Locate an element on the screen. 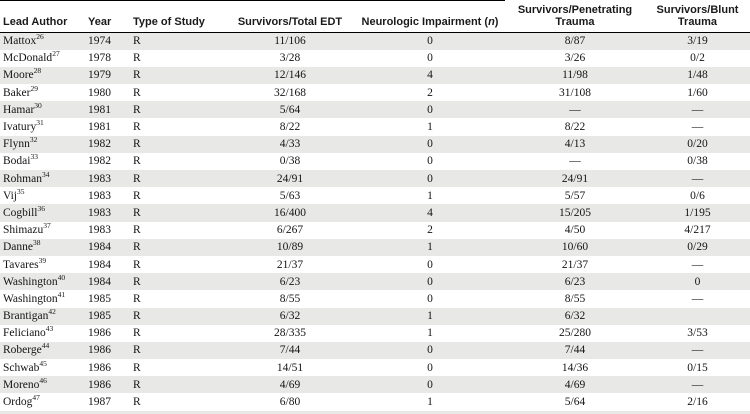  author-name: Washington is located at coordinates (30, 281).